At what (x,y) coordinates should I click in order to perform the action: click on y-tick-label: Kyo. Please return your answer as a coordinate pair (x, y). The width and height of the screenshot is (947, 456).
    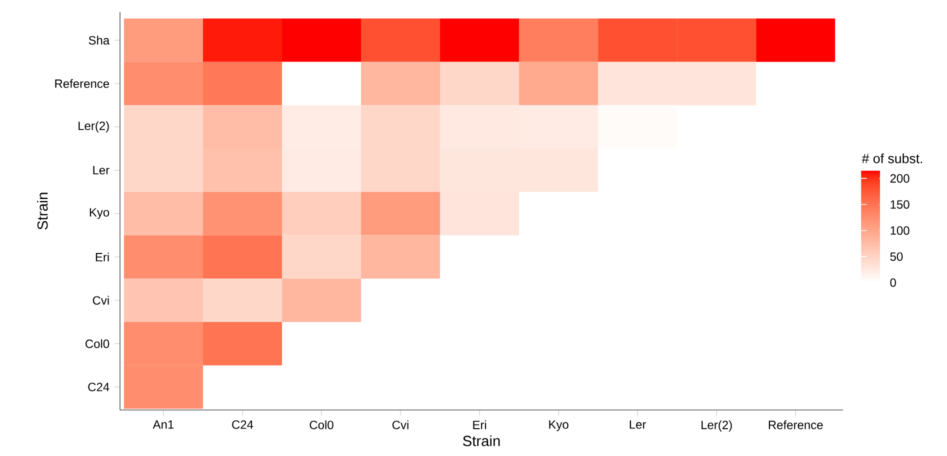
    Looking at the image, I should click on (100, 213).